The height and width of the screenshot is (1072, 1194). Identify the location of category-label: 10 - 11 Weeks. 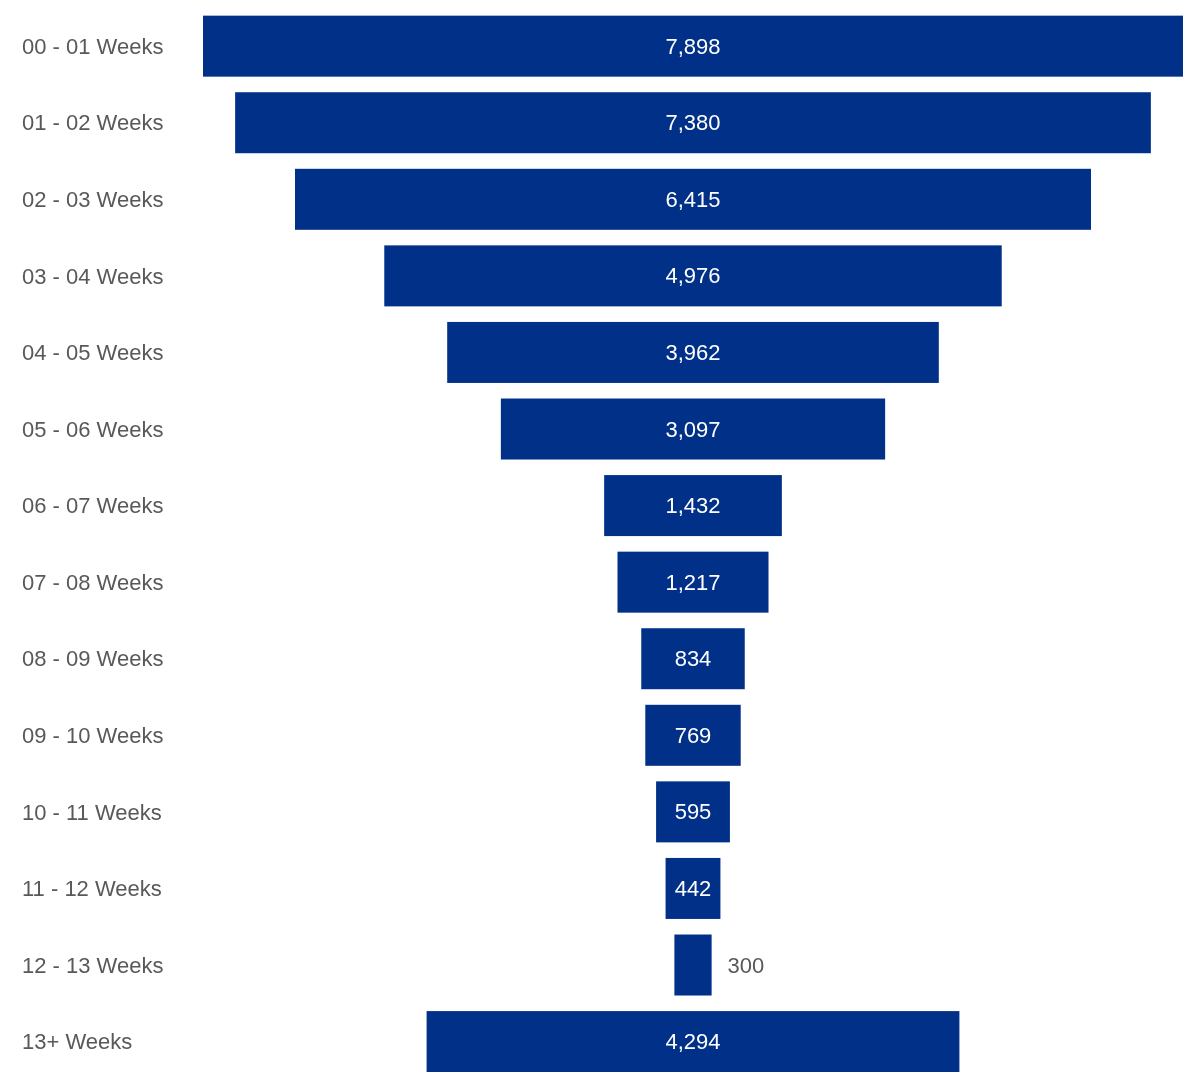
(92, 812).